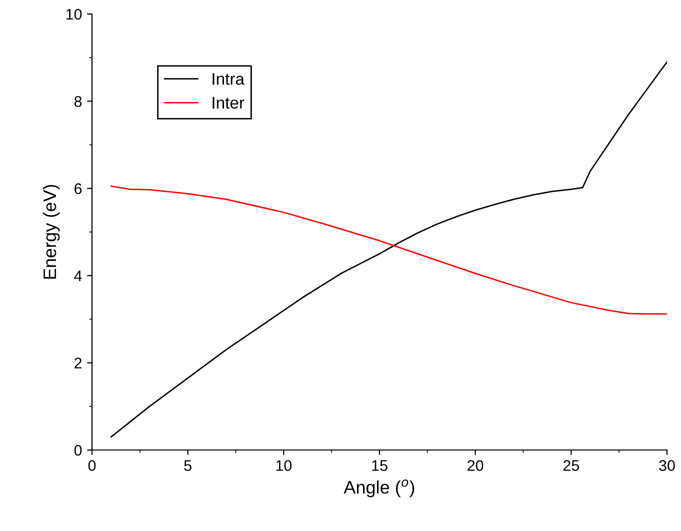 Image resolution: width=681 pixels, height=531 pixels. I want to click on y-tick-label: 0, so click(78, 450).